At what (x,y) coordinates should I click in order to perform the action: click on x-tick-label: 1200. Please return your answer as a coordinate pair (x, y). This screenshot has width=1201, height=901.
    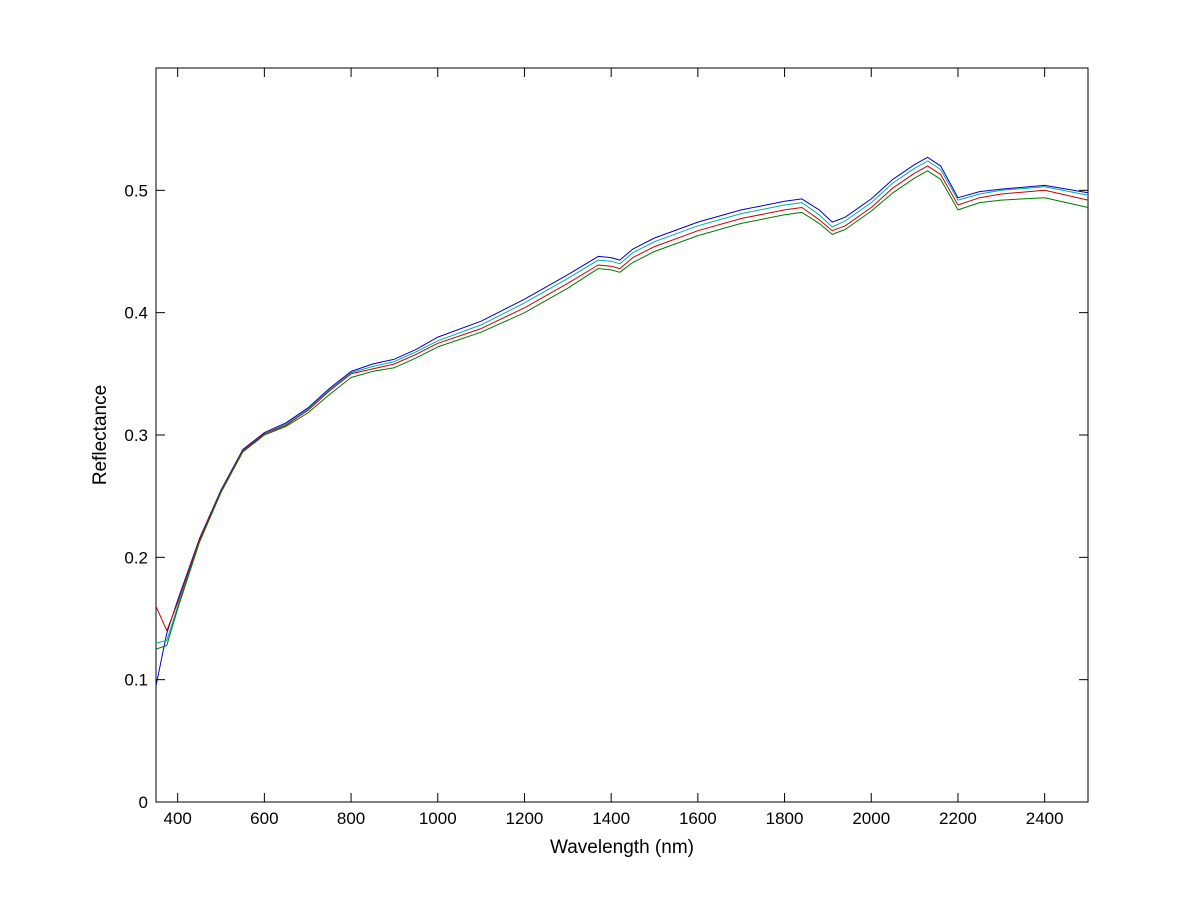
    Looking at the image, I should click on (525, 818).